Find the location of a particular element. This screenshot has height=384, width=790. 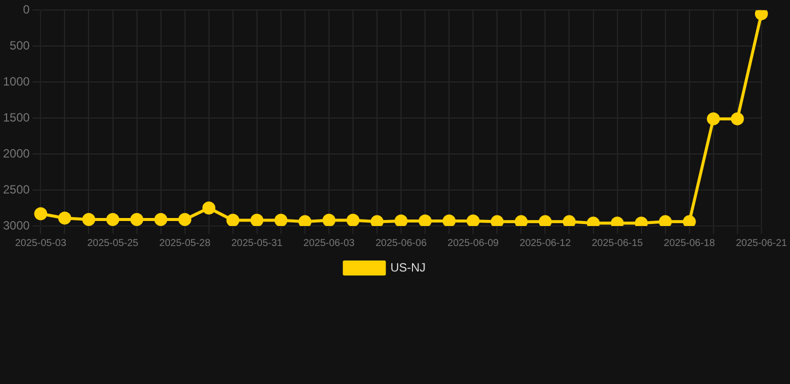

x-tick-label: 2025-05-28 is located at coordinates (185, 243).